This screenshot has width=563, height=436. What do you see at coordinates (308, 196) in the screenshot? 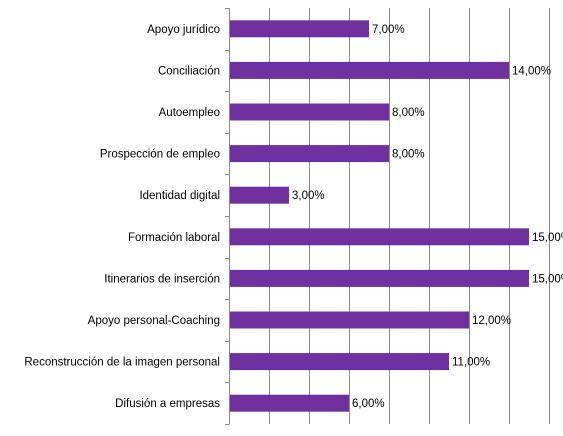
I see `data-label: 3,00%` at bounding box center [308, 196].